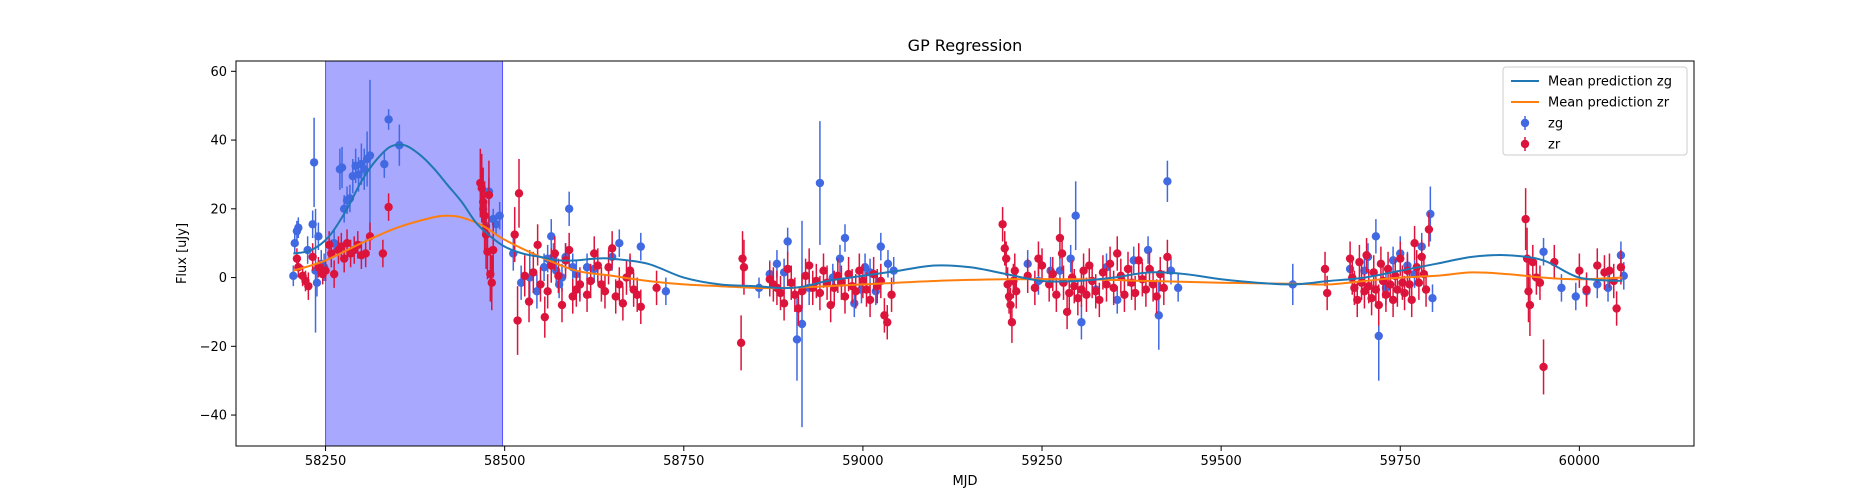  I want to click on mean-prediction-zr-line, so click(957, 252).